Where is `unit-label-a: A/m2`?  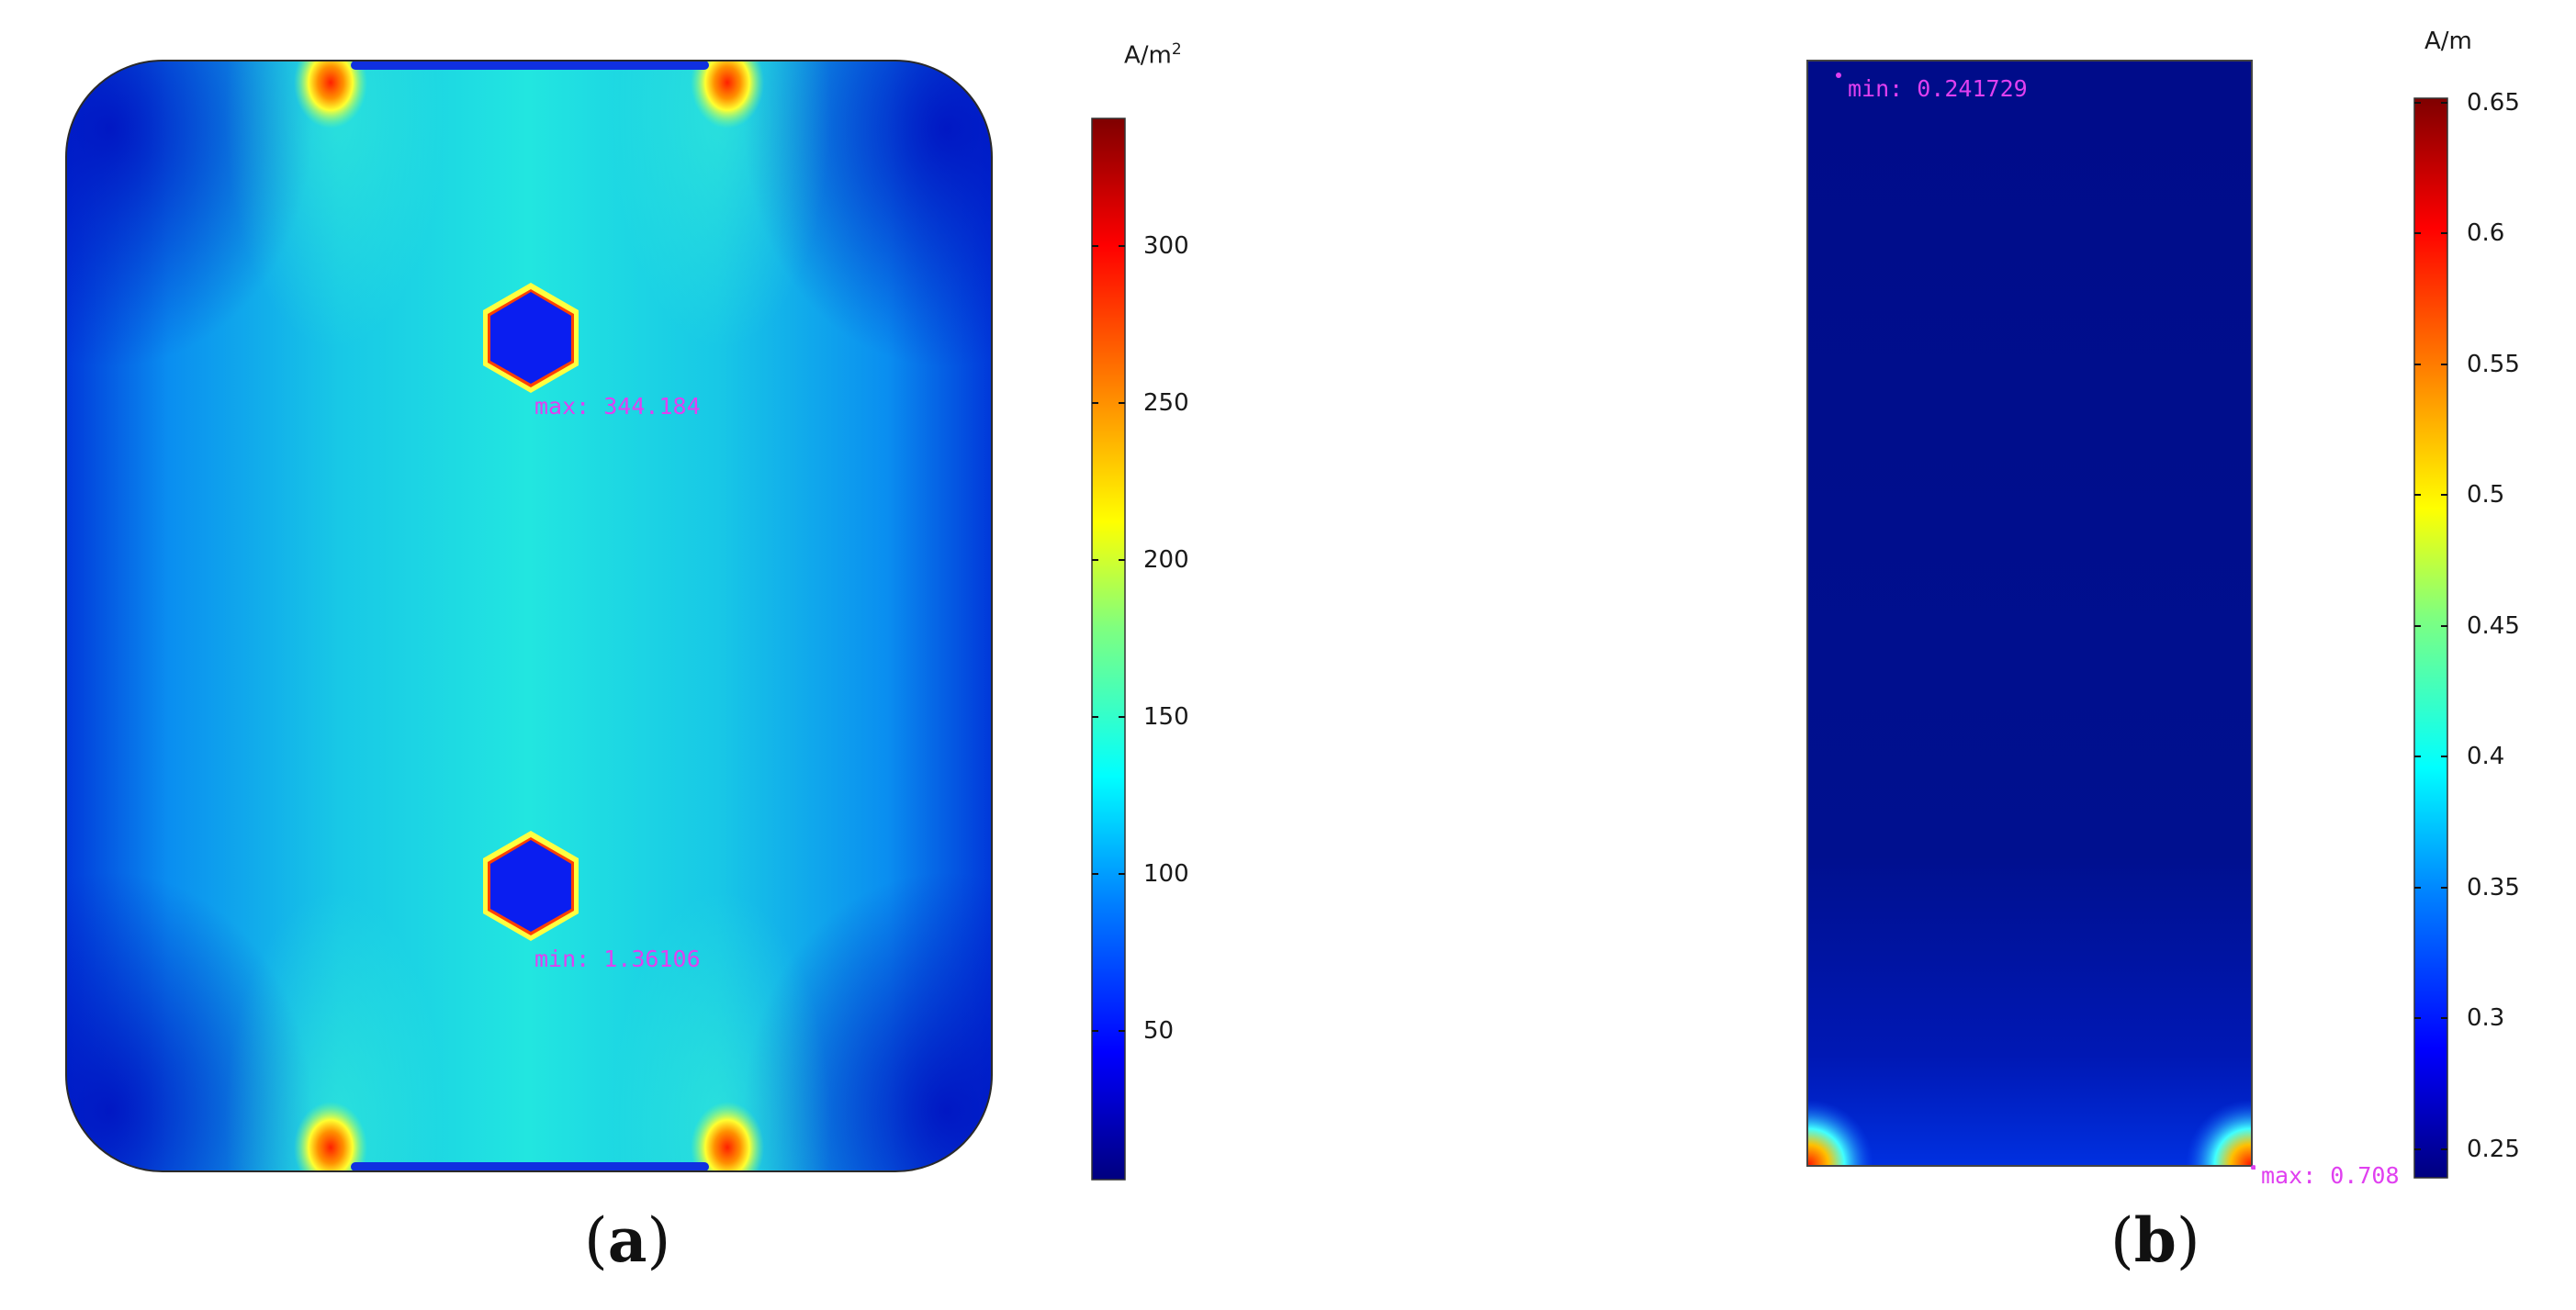 unit-label-a: A/m2 is located at coordinates (1153, 55).